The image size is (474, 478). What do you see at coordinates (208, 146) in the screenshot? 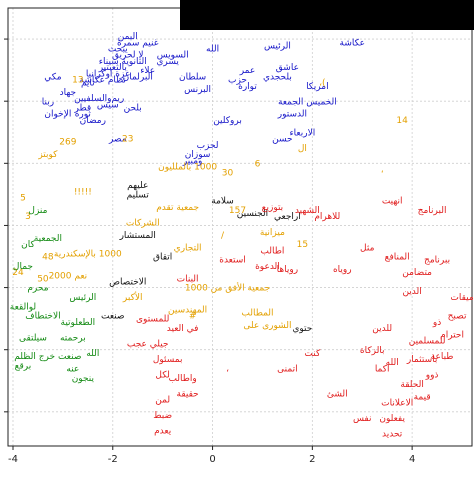
I see `word-point-label: لحزب` at bounding box center [208, 146].